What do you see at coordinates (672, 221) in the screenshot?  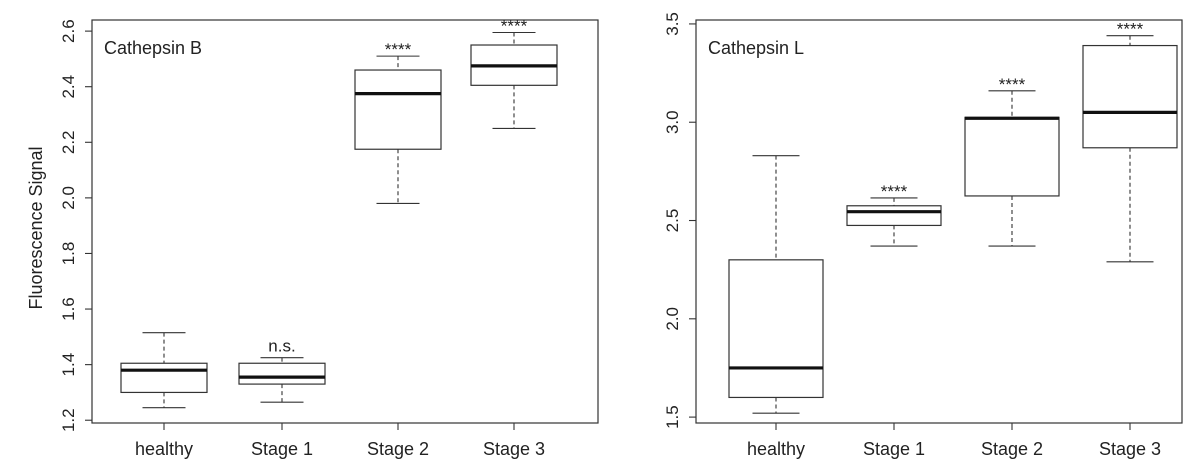 I see `y-tick-label: 2.5` at bounding box center [672, 221].